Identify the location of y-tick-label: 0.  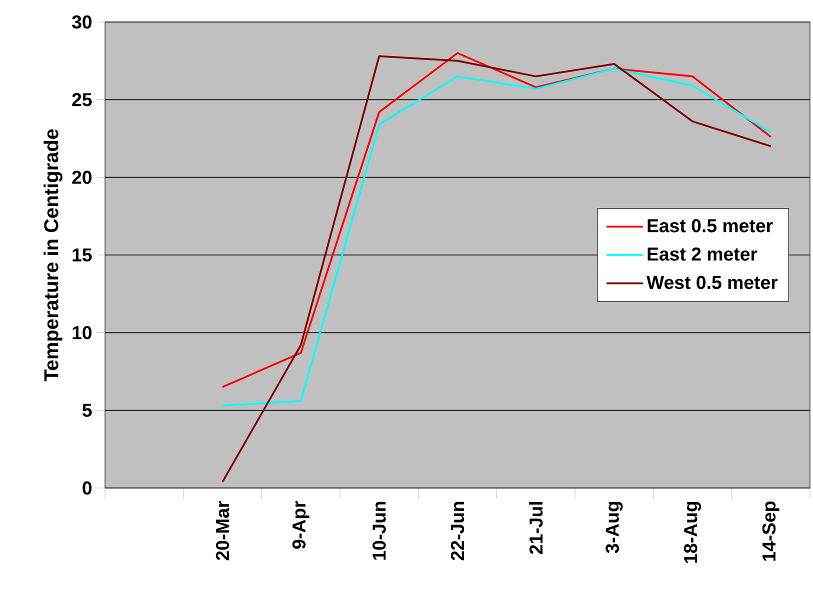
(87, 488).